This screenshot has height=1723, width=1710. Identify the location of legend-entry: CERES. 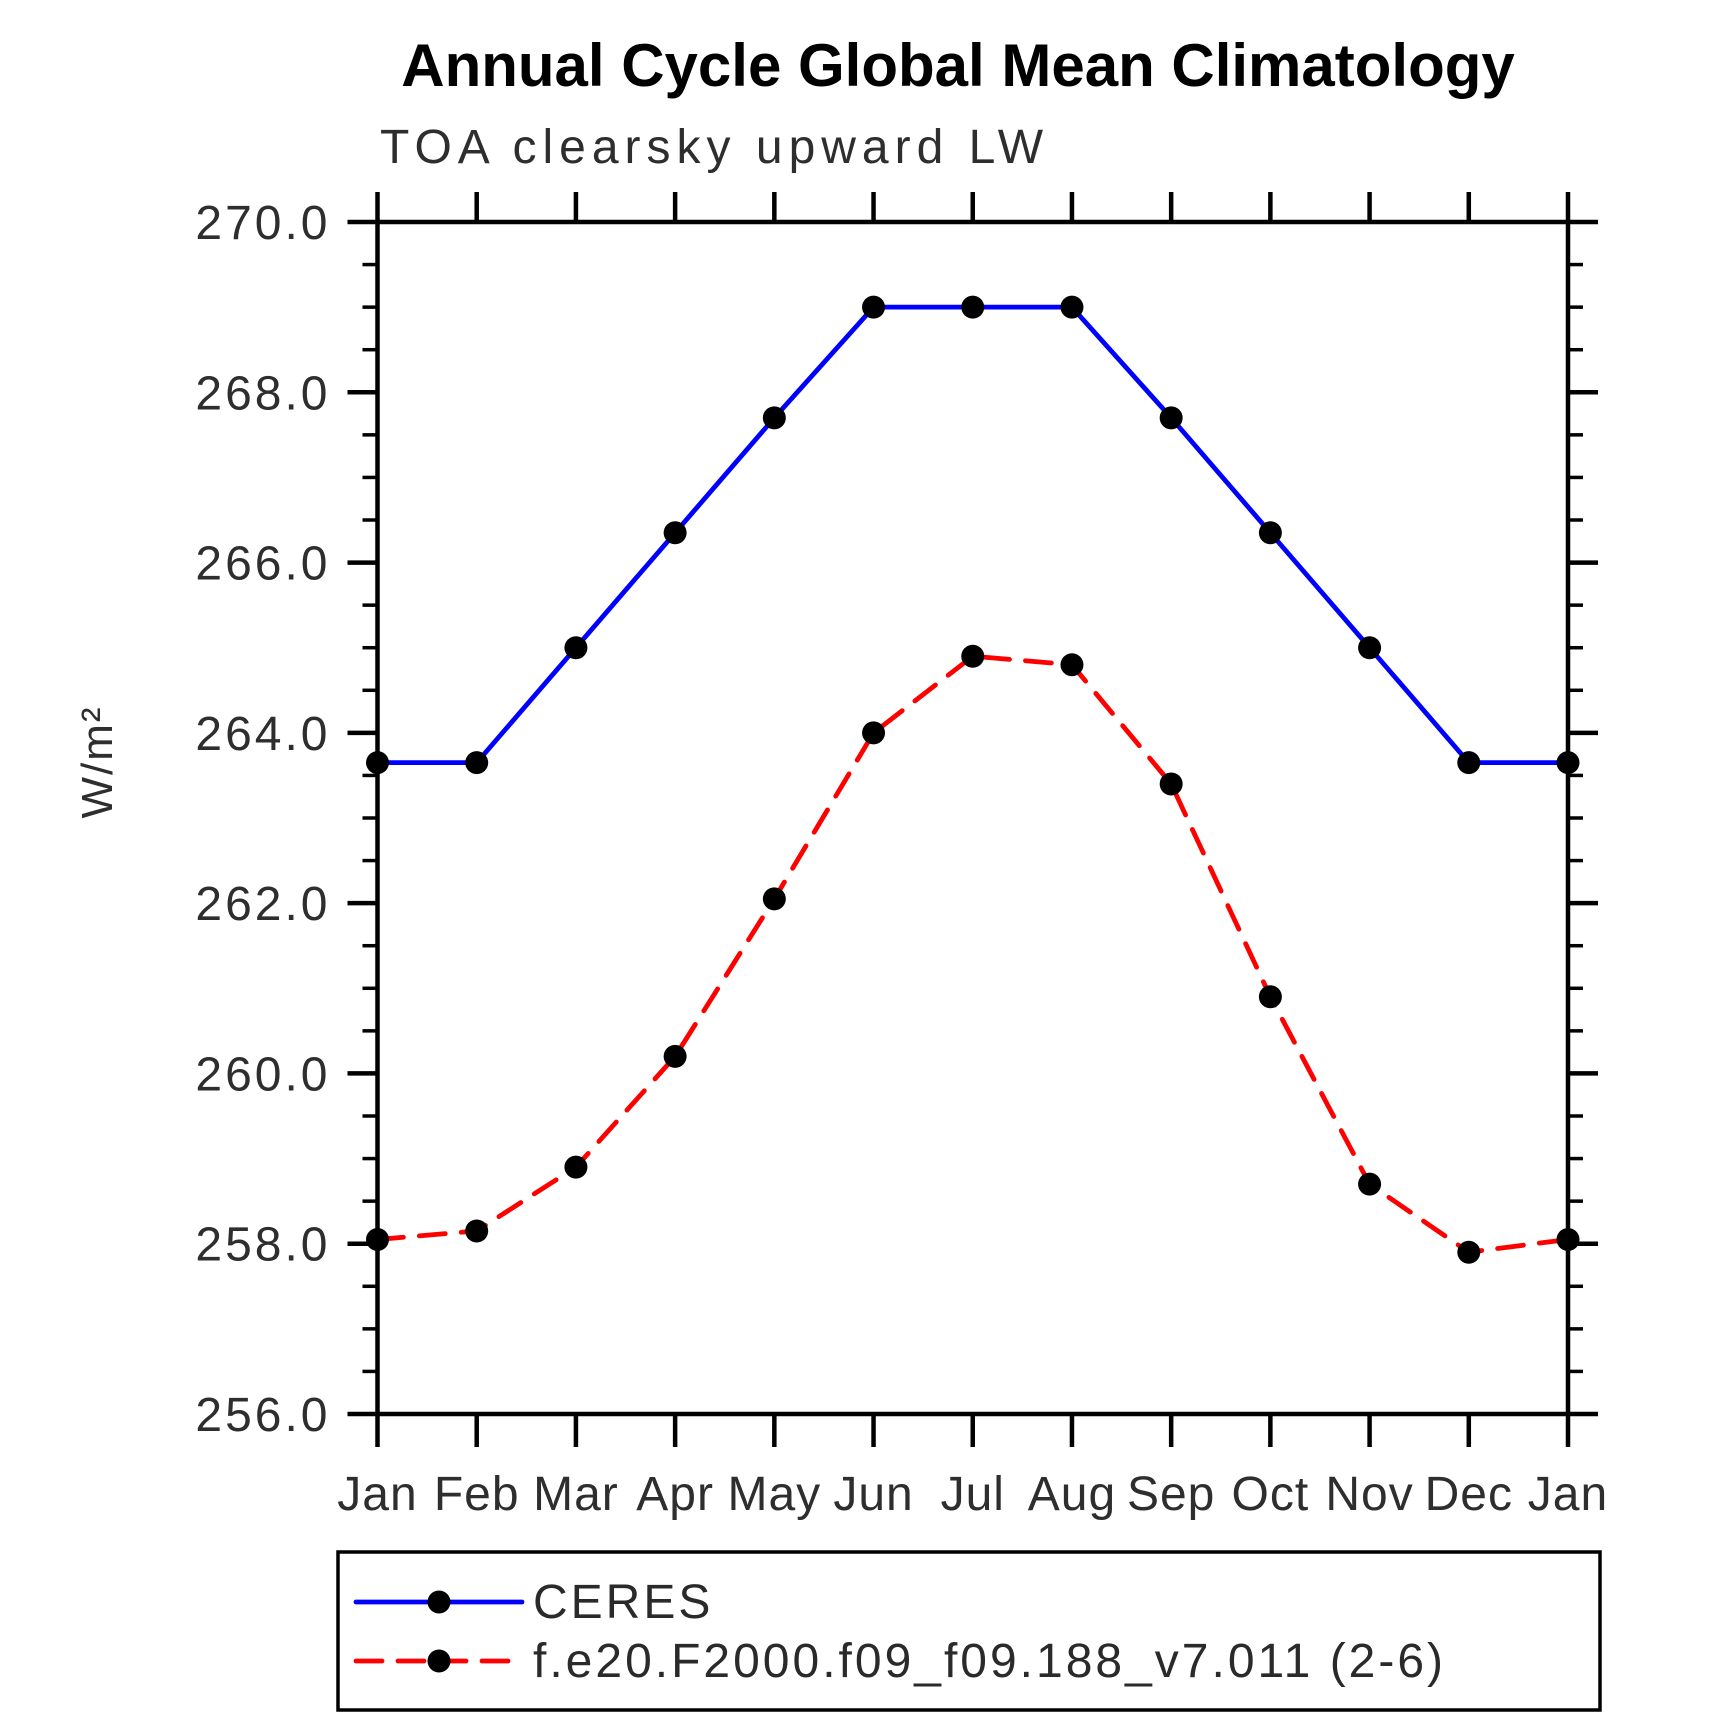
(533, 1602).